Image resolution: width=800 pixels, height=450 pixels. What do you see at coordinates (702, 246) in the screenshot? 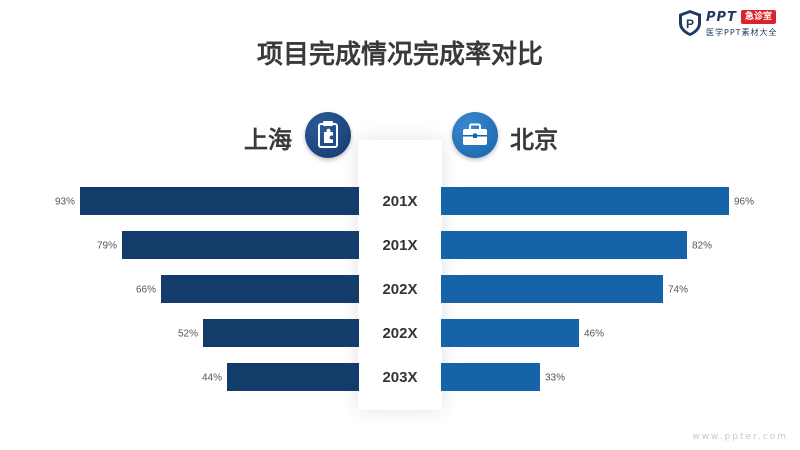
I see `data-label-right-1: 82%` at bounding box center [702, 246].